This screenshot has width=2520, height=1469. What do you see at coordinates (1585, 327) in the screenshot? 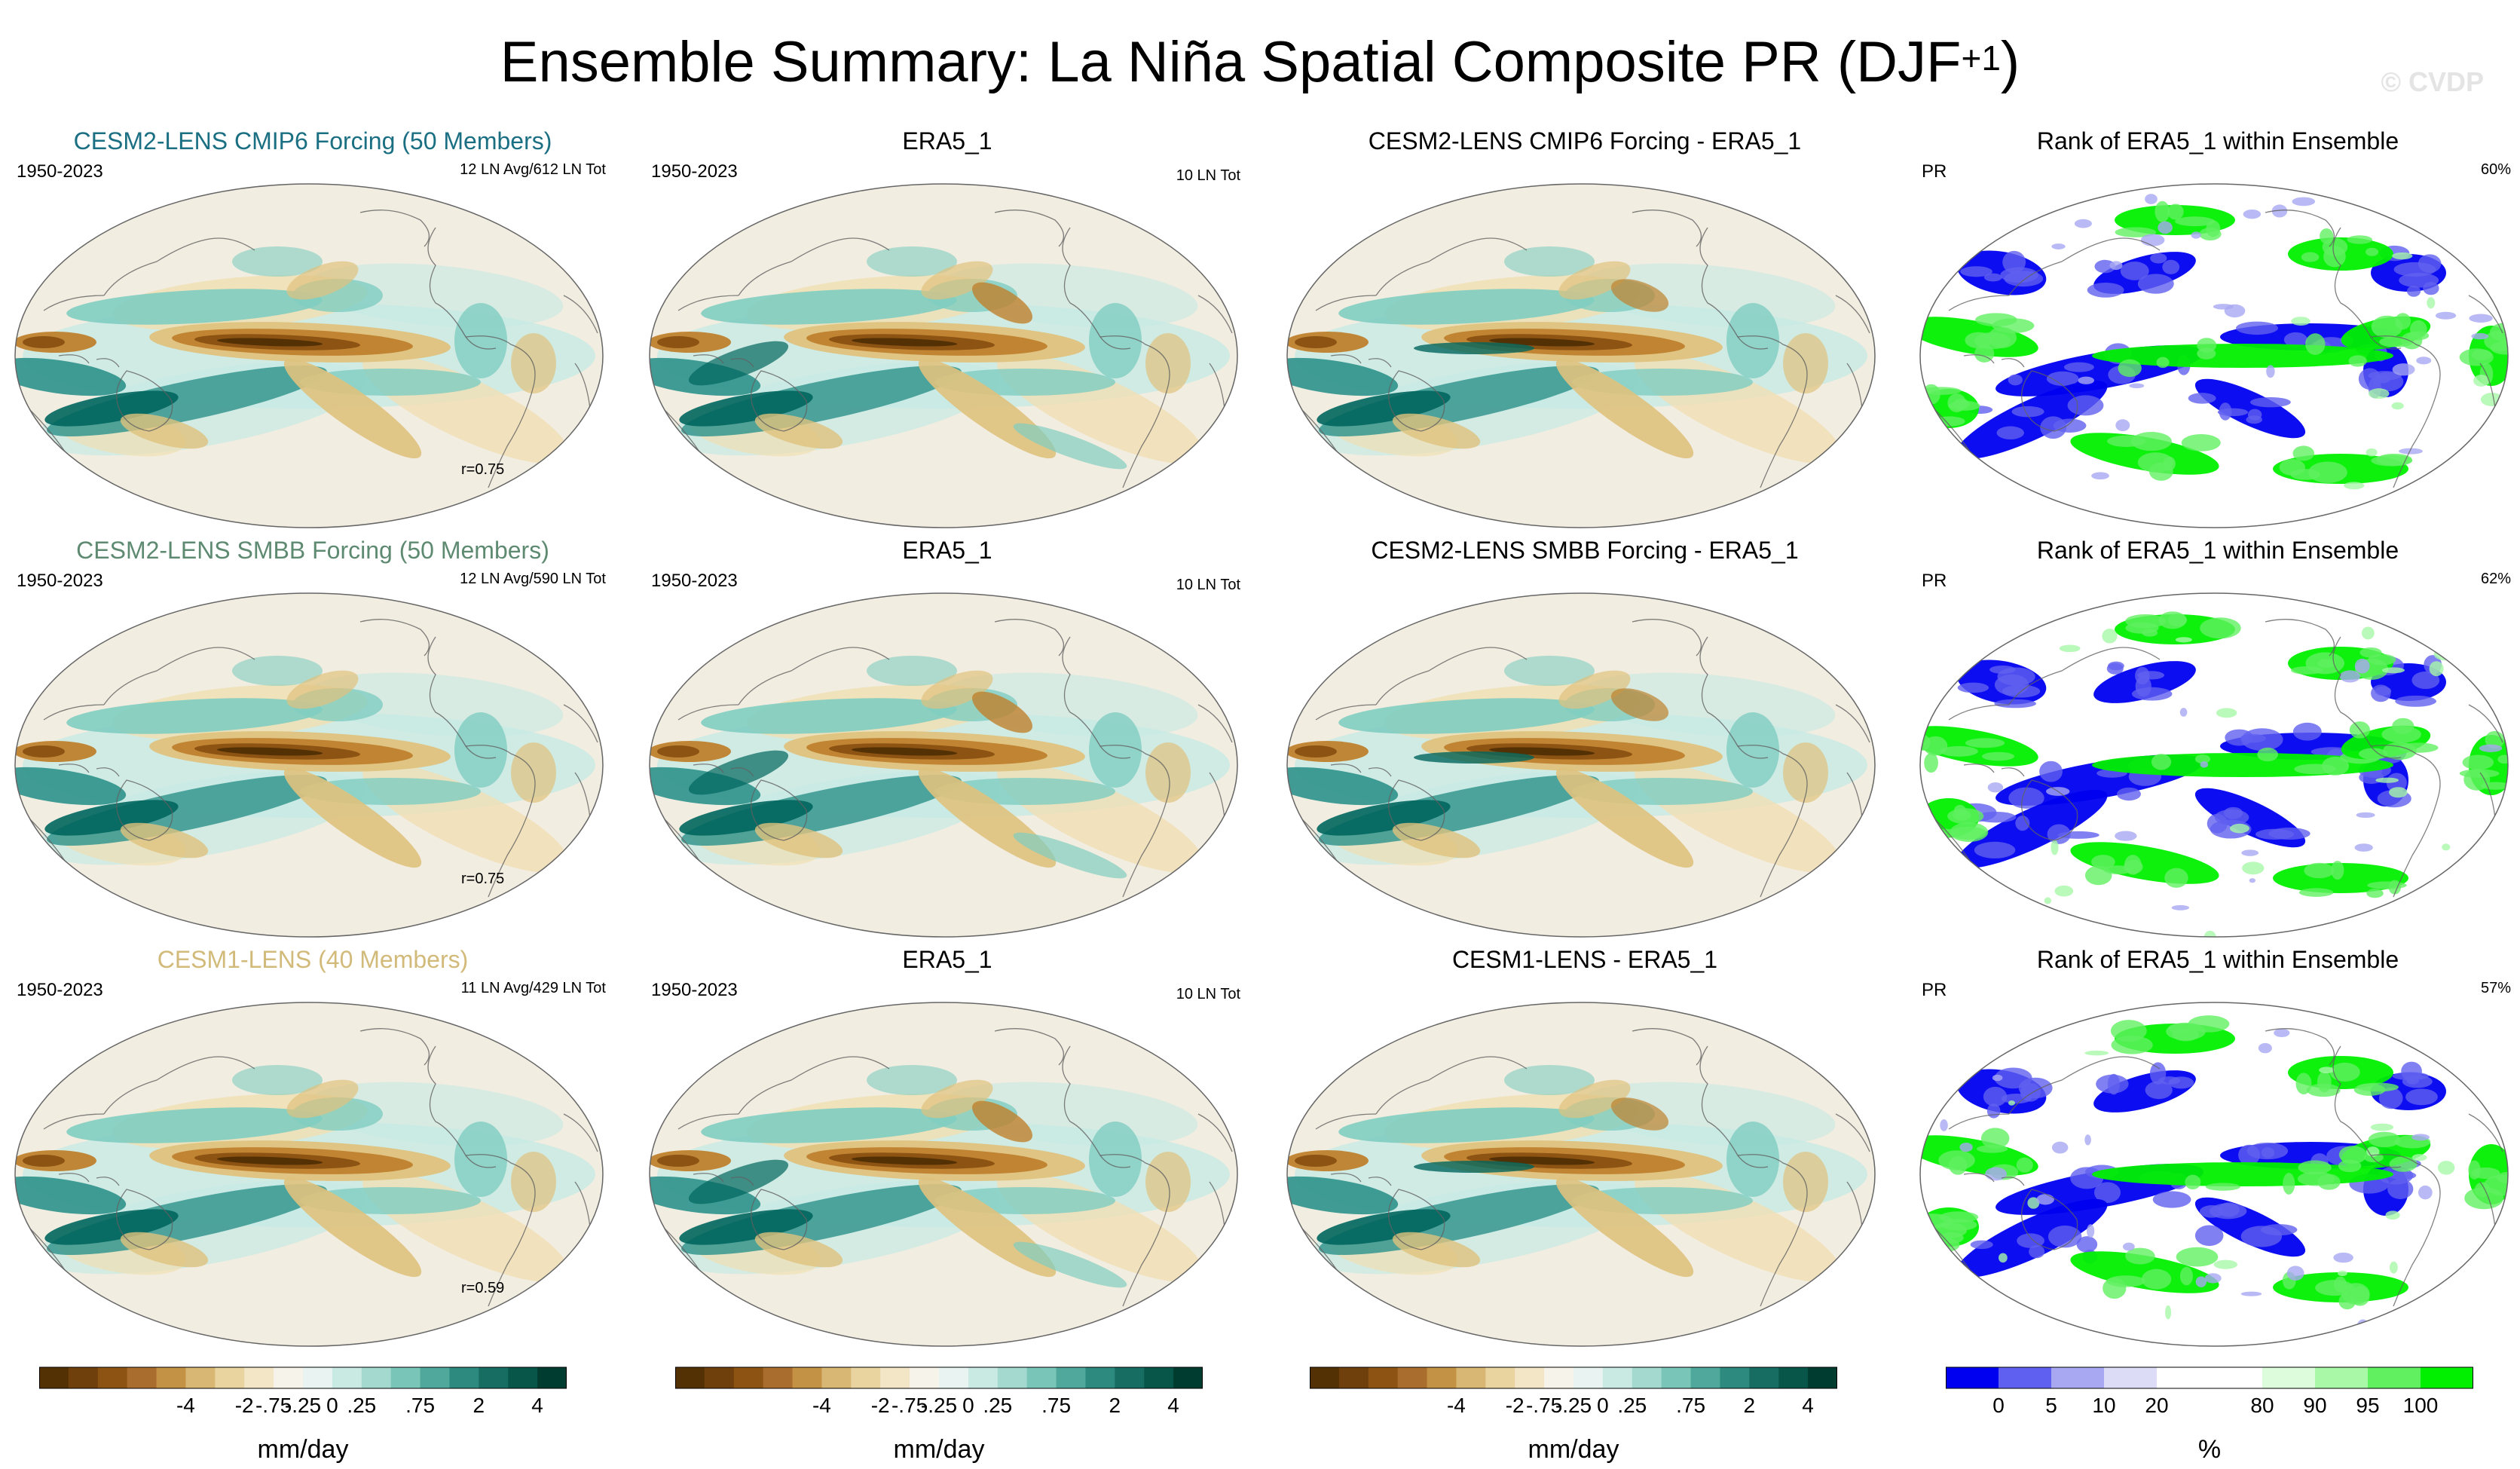
I see `map-panel-diff: CESM2-LENS CMIP6 Forcing - ERA5_1` at bounding box center [1585, 327].